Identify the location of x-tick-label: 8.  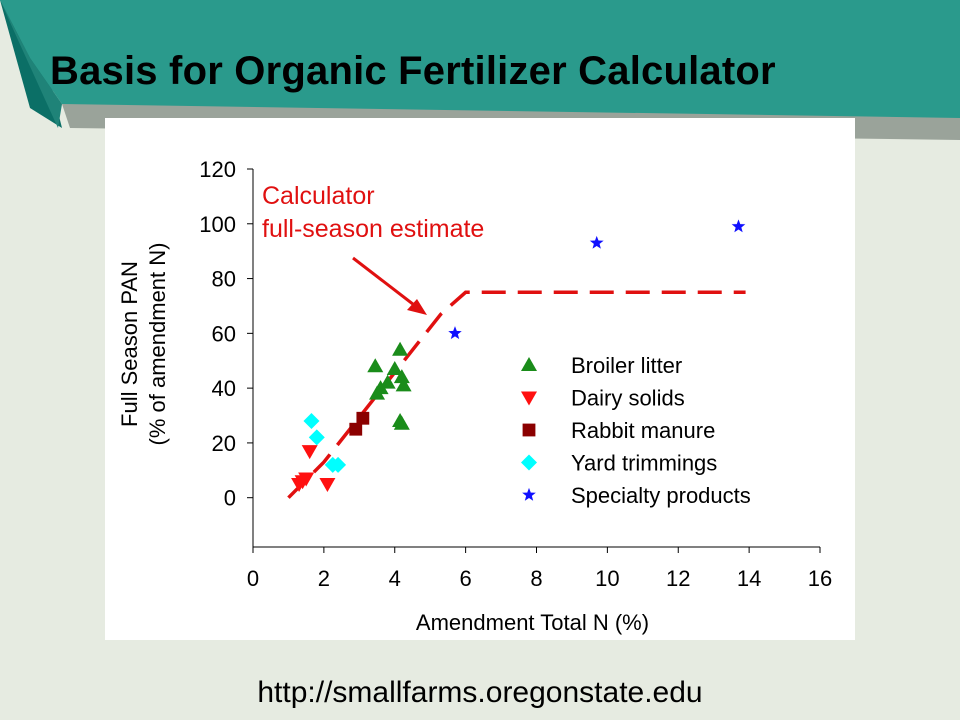
(536, 578).